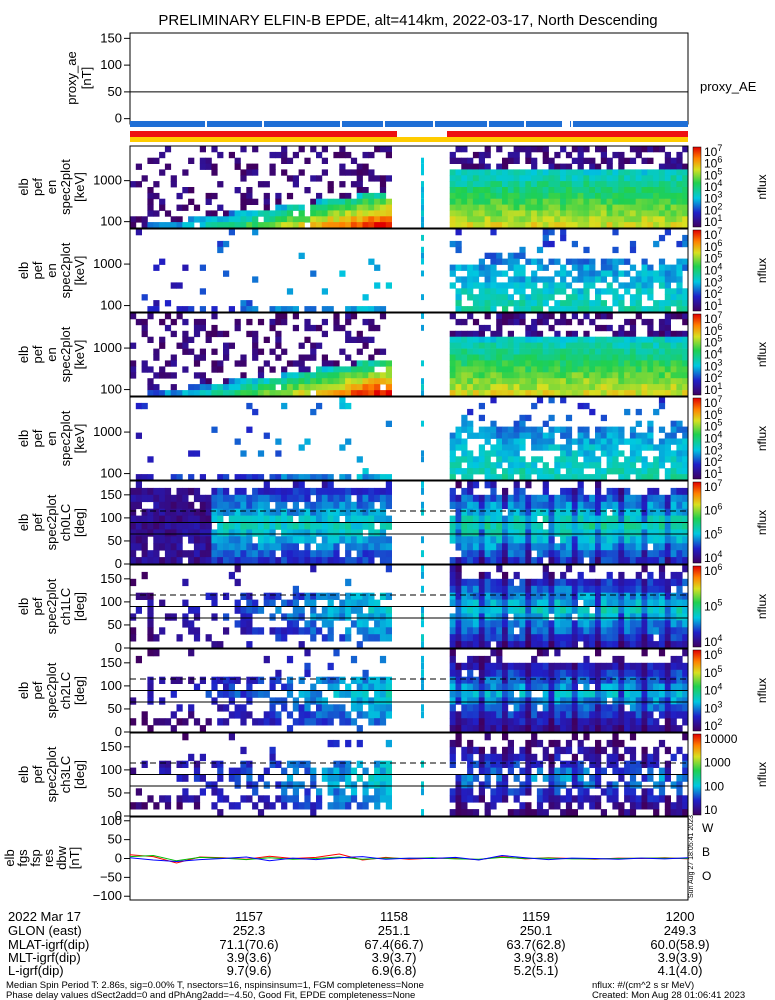 Image resolution: width=775 pixels, height=1000 pixels. Describe the element at coordinates (713, 672) in the screenshot. I see `colorbar-tick-label: 105` at that location.